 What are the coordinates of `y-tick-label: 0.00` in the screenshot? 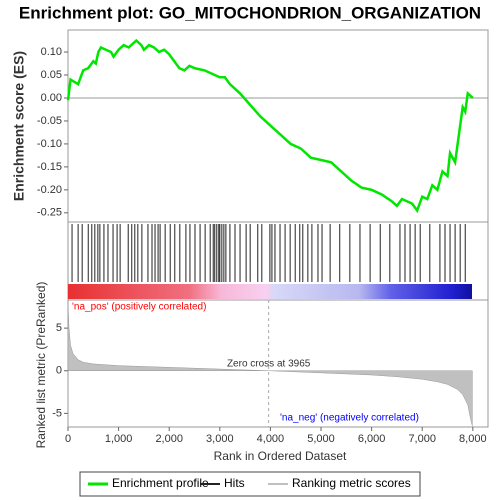 It's located at (51, 98).